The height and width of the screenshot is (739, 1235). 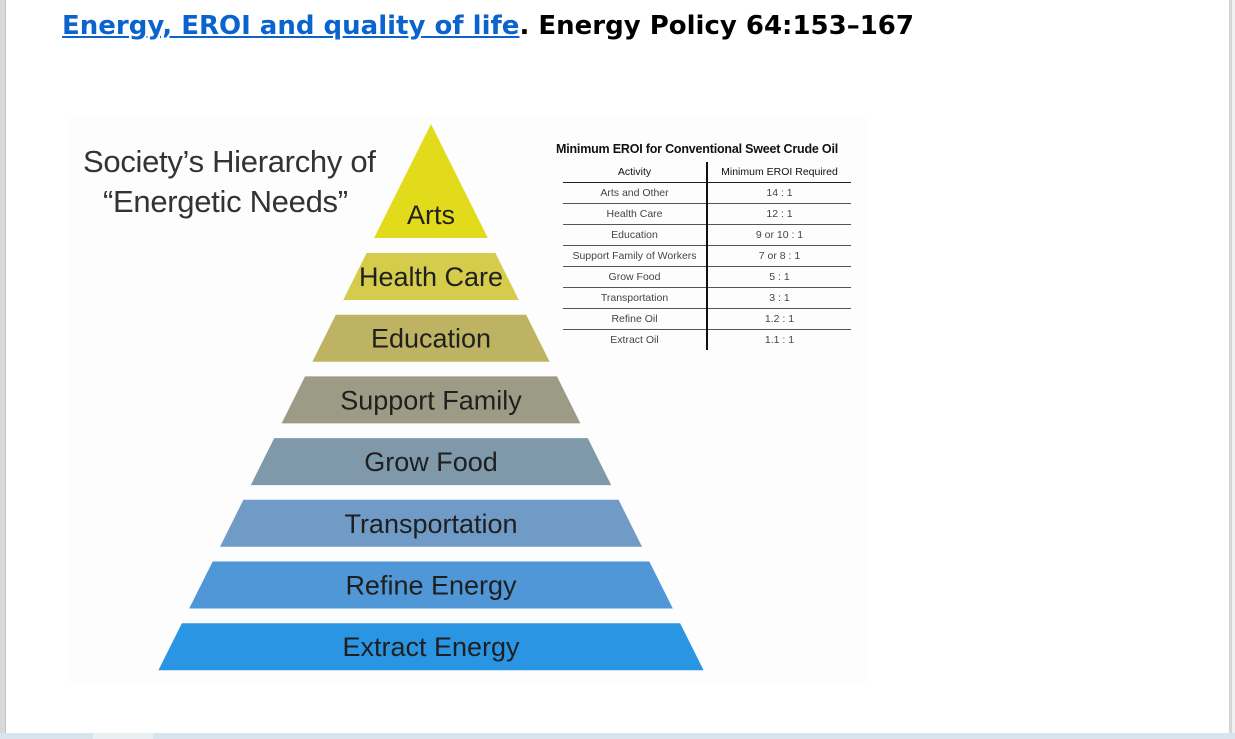 I want to click on pyramid-level-grow-food, so click(x=431, y=462).